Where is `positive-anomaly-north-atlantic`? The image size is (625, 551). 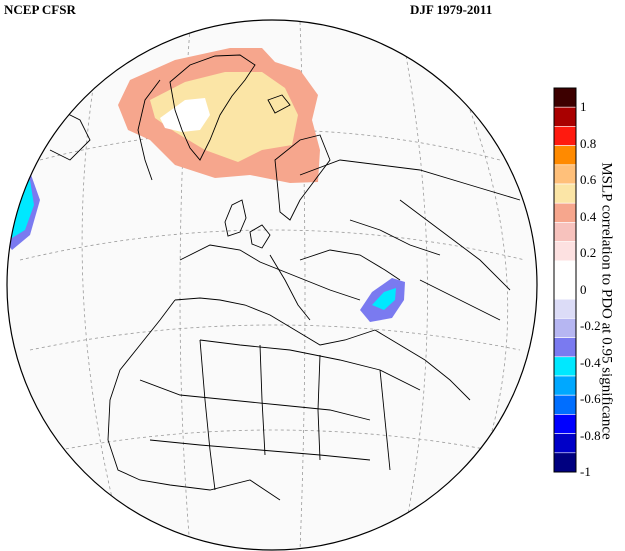 positive-anomaly-north-atlantic is located at coordinates (219, 115).